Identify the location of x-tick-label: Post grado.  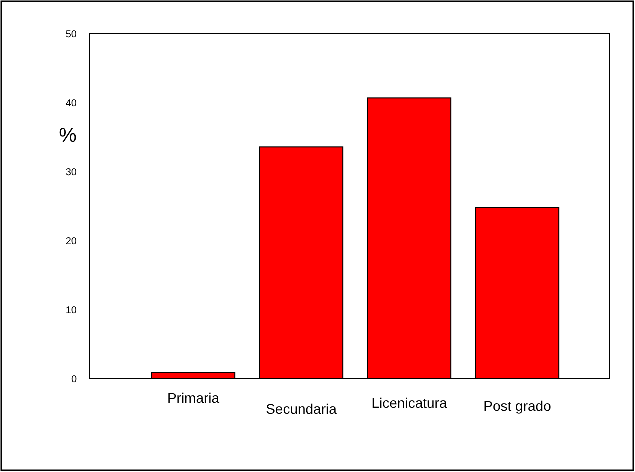
(518, 406).